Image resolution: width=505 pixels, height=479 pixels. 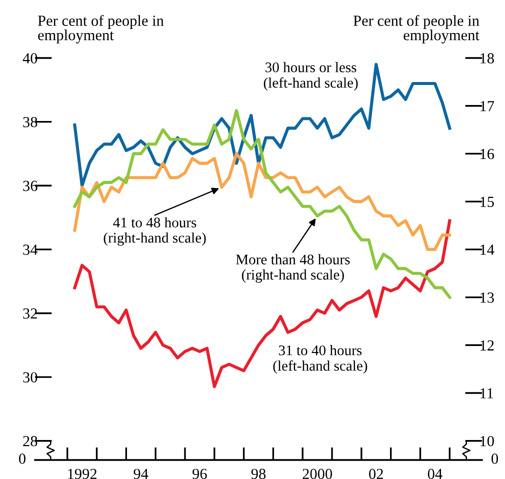 I want to click on x-tick-label: 94, so click(x=141, y=473).